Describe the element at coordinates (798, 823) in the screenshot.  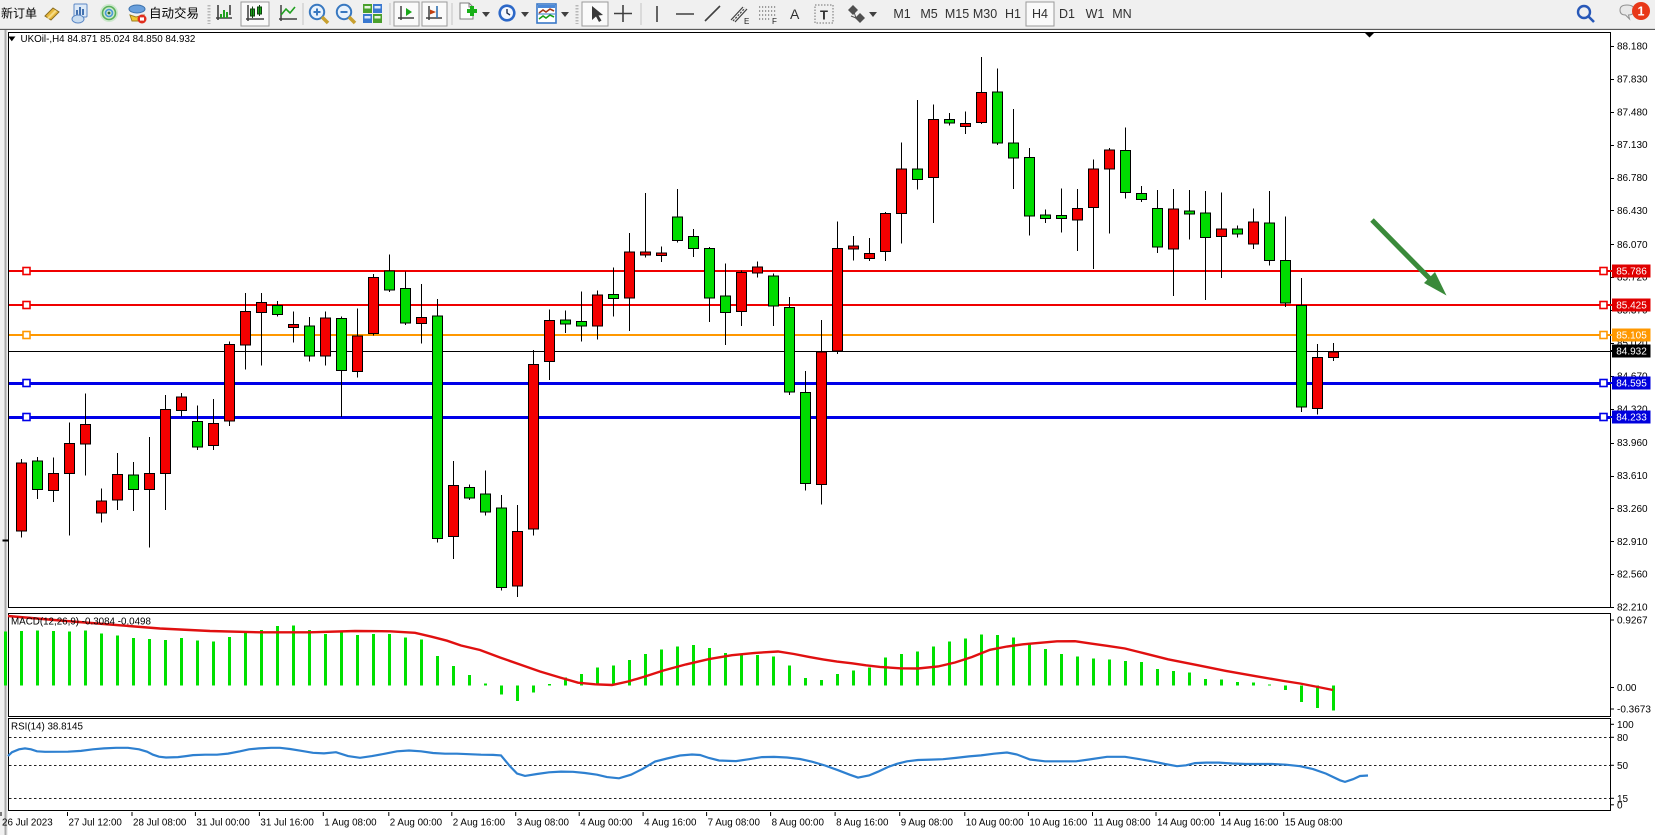
I see `svg-text: 8 Aug 00:00` at that location.